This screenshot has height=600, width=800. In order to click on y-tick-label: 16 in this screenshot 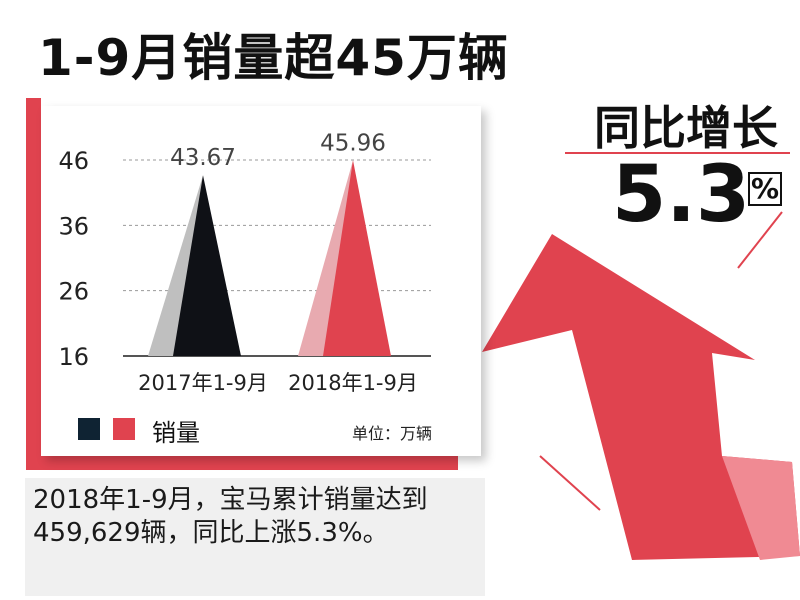, I will do `click(73, 357)`.